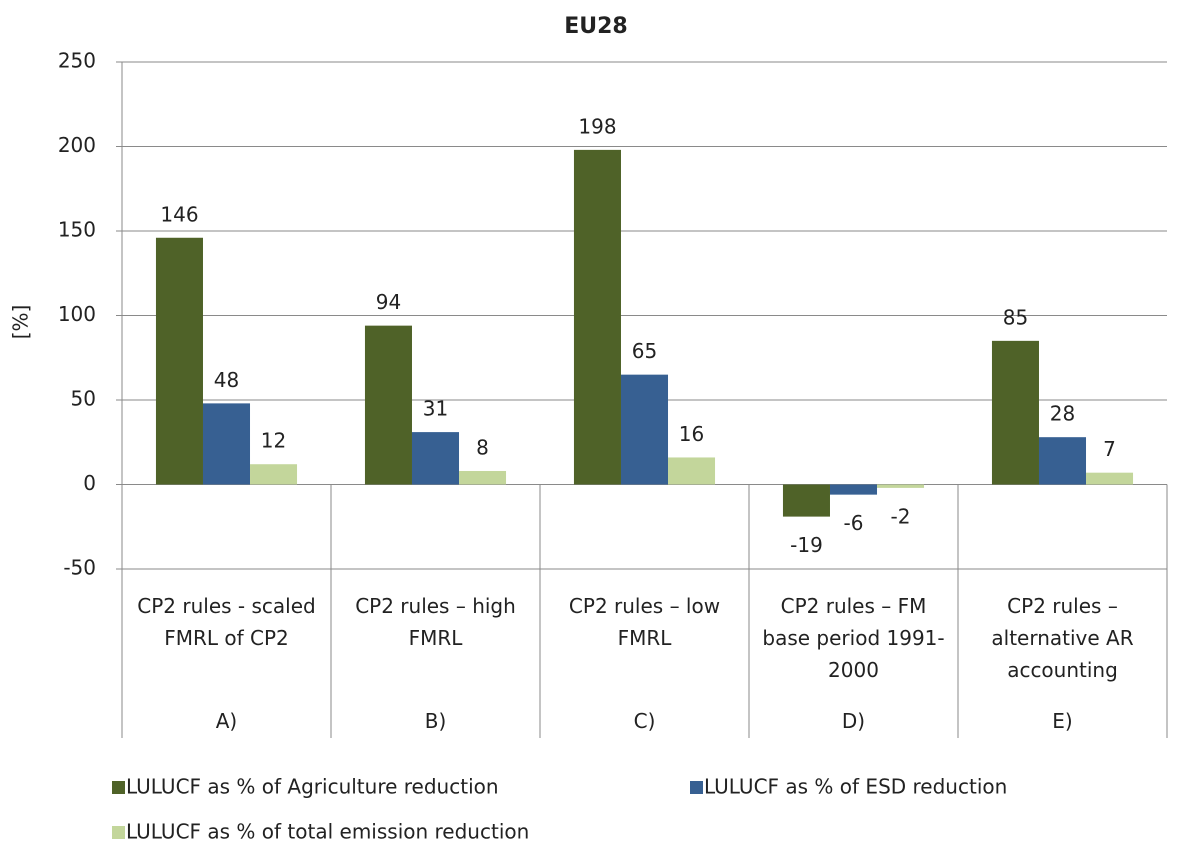 The height and width of the screenshot is (846, 1181). What do you see at coordinates (806, 545) in the screenshot?
I see `value-label: -19` at bounding box center [806, 545].